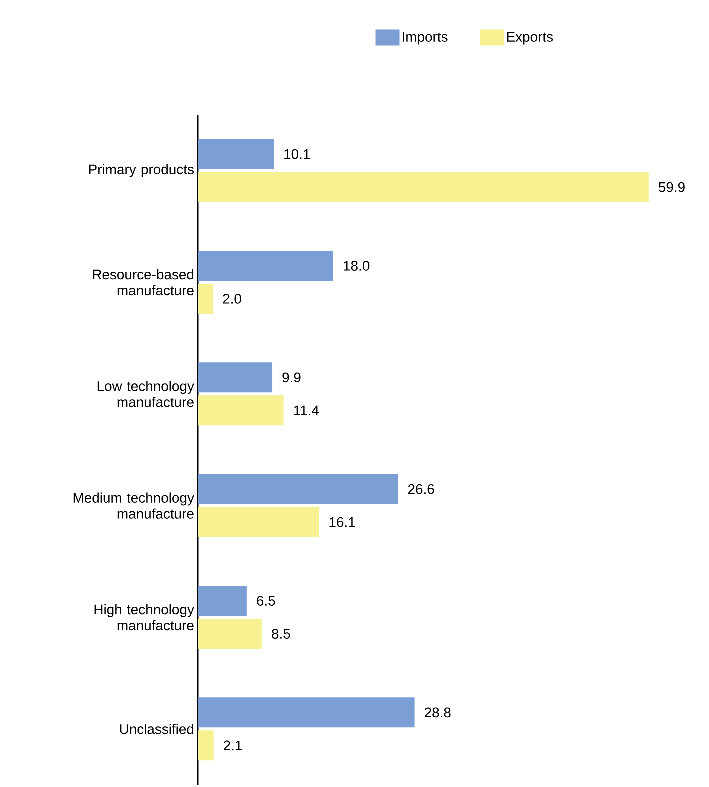  Describe the element at coordinates (530, 38) in the screenshot. I see `legend-label: Exports` at that location.